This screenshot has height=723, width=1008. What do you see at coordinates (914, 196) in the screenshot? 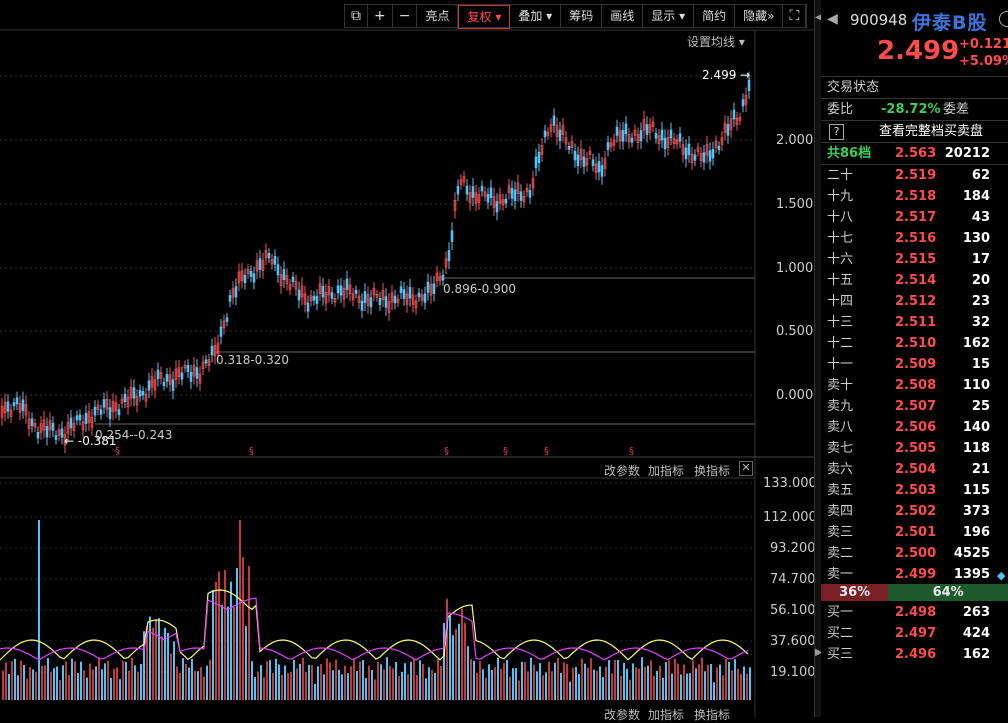
I see `ask-row: 十九 2.518 184` at bounding box center [914, 196].